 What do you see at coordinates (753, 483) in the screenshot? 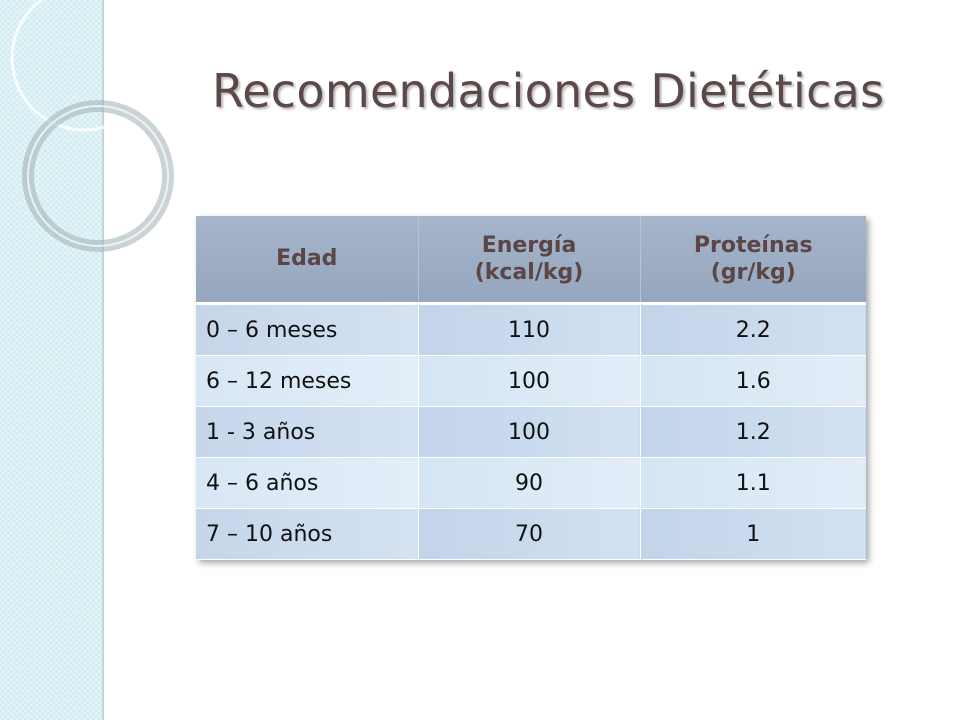
I see `cell-protein: 1.1` at bounding box center [753, 483].